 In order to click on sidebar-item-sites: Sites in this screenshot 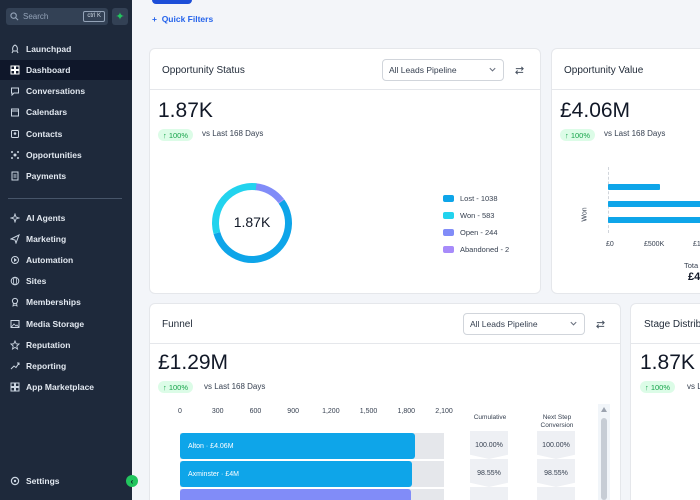, I will do `click(66, 281)`.